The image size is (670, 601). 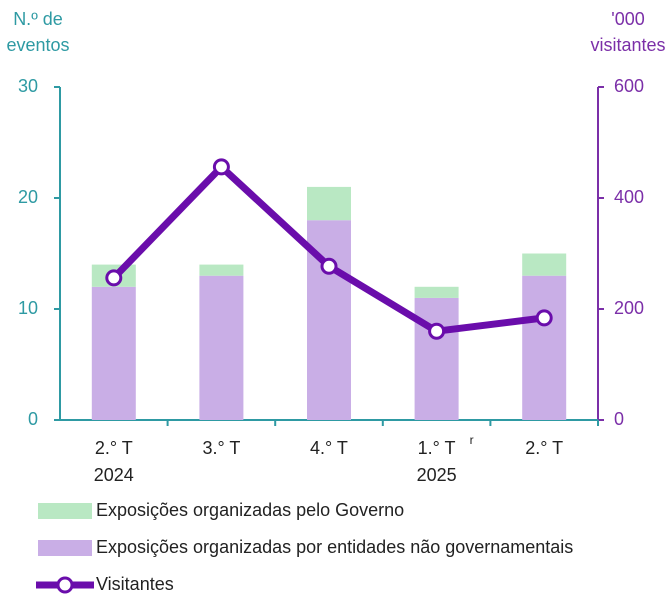 What do you see at coordinates (114, 475) in the screenshot?
I see `x-tick-year: 2024` at bounding box center [114, 475].